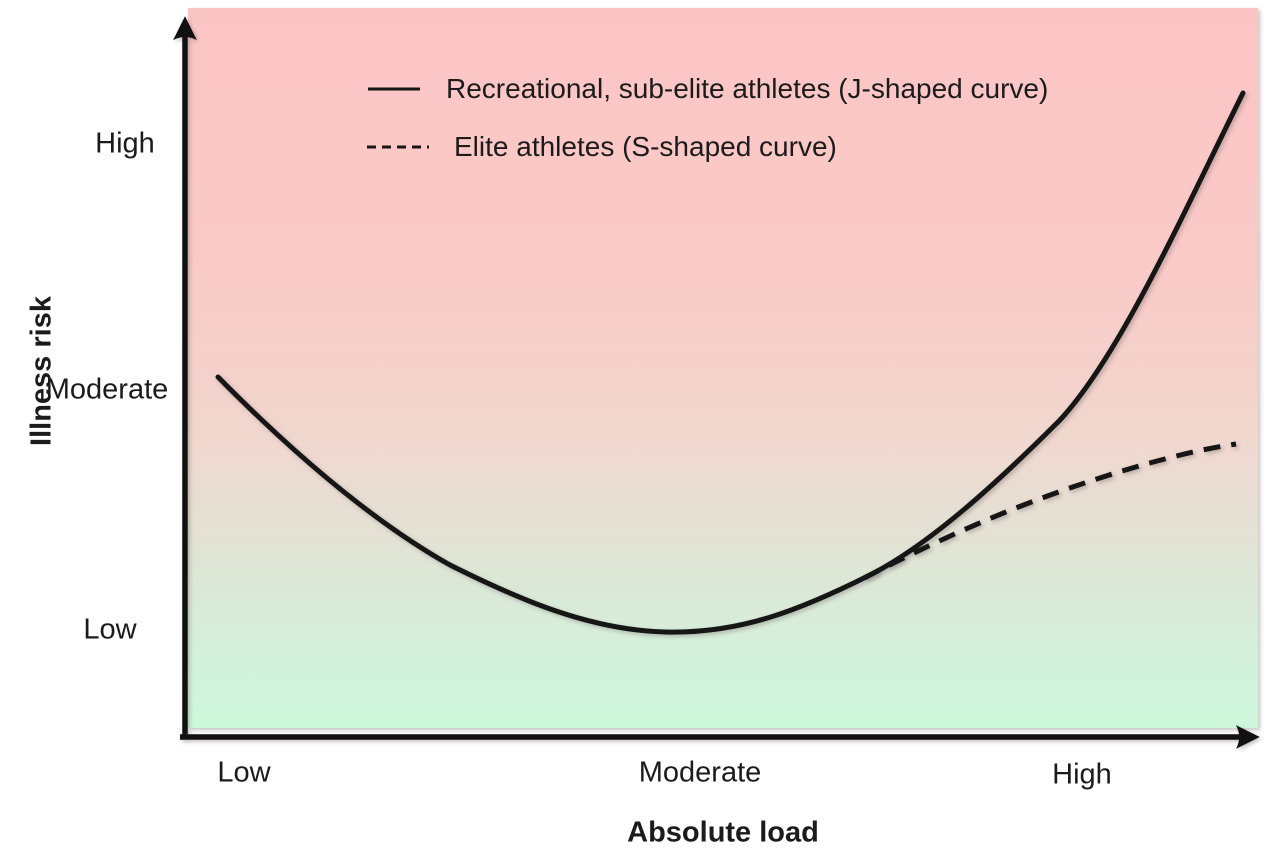 The image size is (1280, 852). Describe the element at coordinates (700, 772) in the screenshot. I see `x-tick-moderate: Moderate` at that location.